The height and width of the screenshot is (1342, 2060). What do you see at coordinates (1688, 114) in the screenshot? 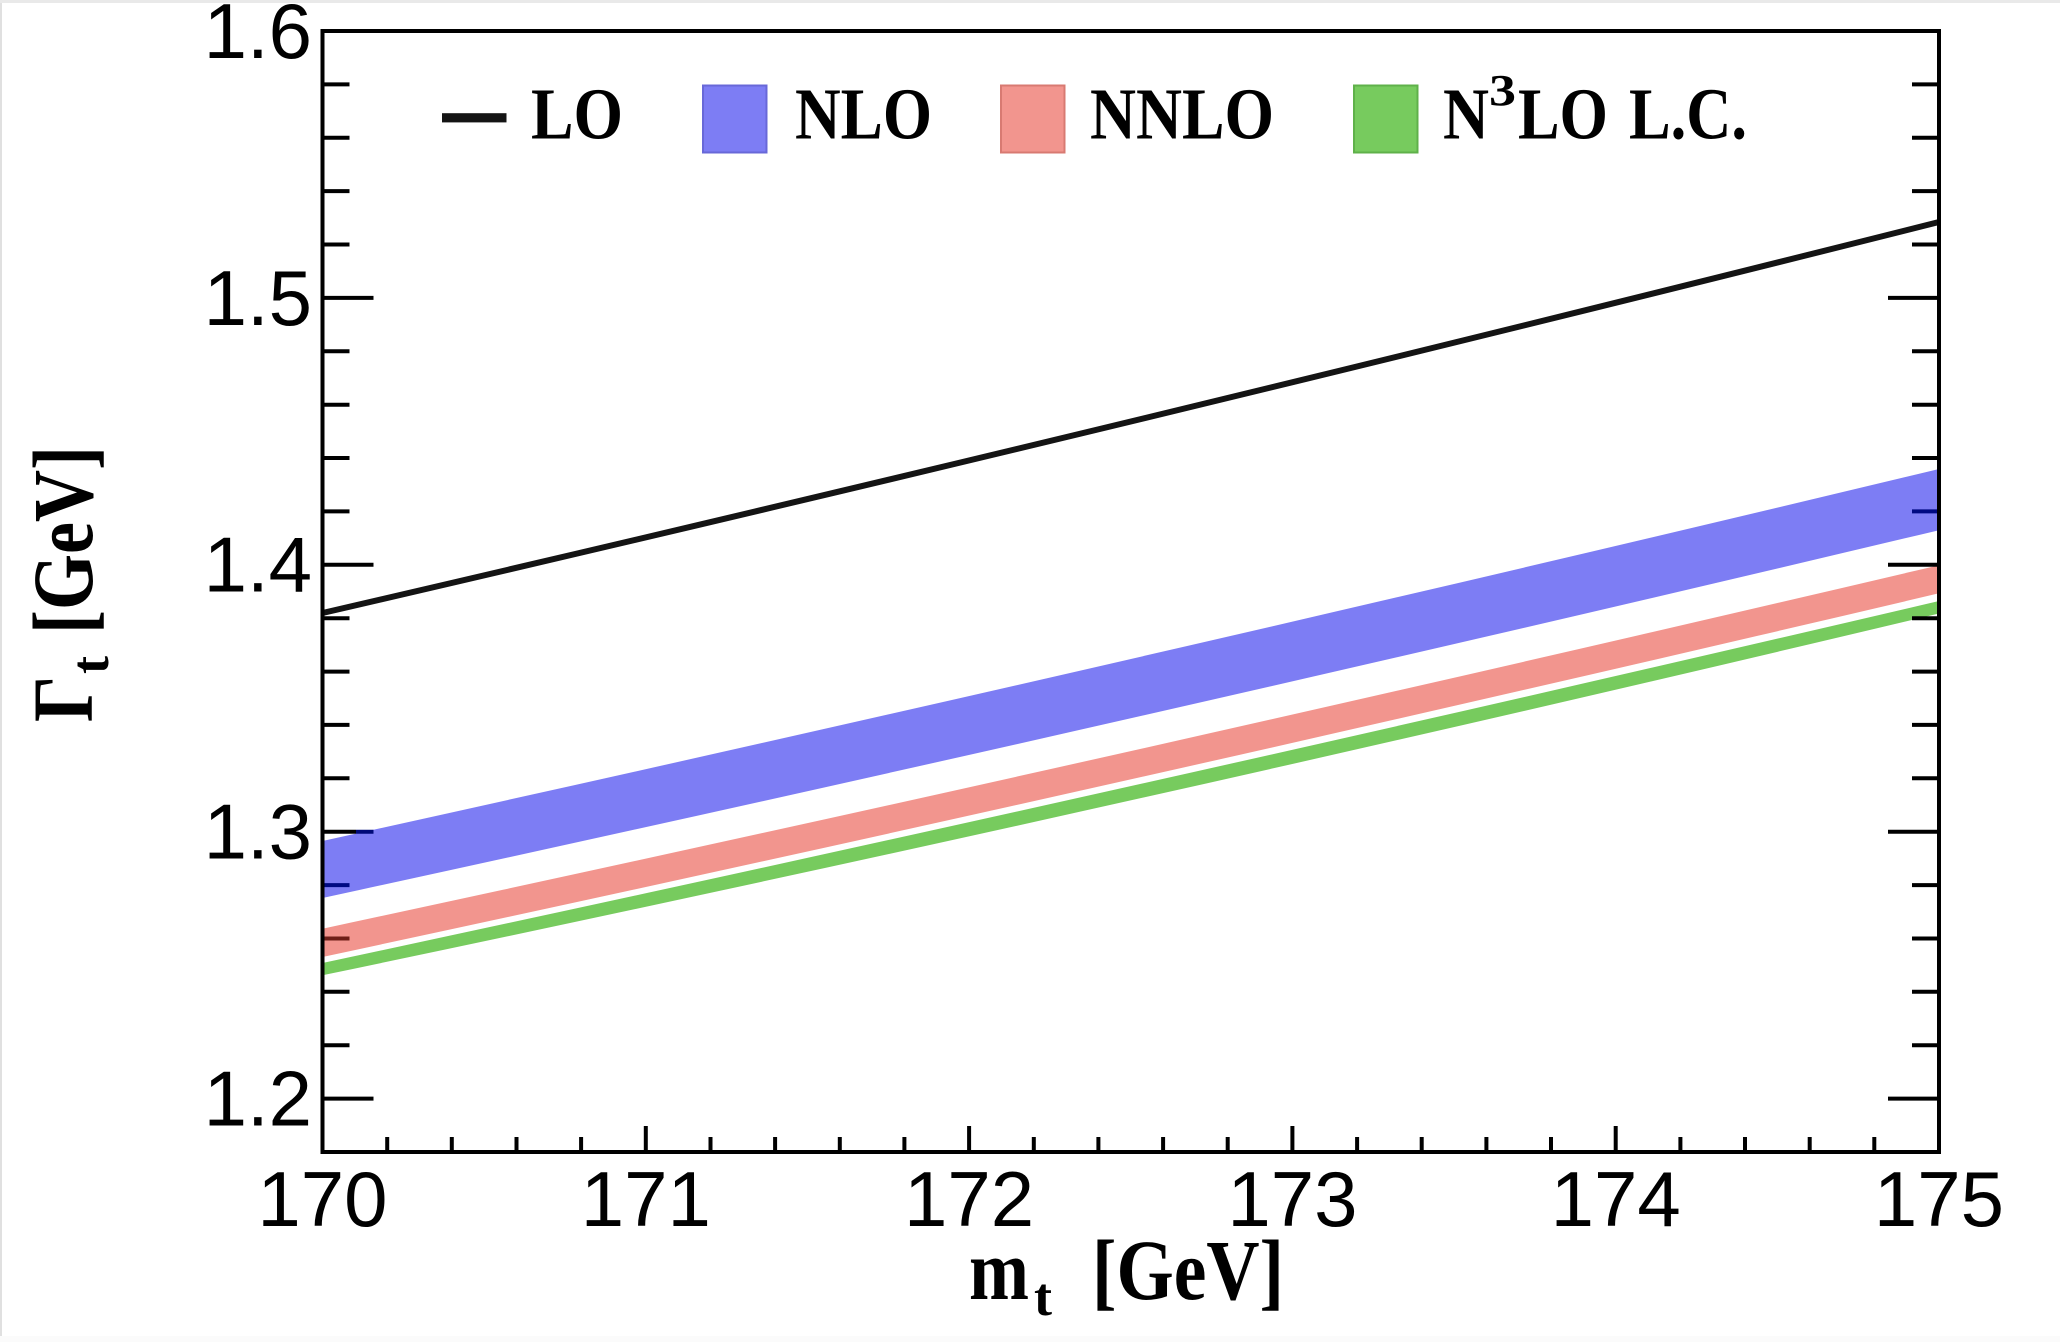
I see `svg-text: L.C.` at bounding box center [1688, 114].